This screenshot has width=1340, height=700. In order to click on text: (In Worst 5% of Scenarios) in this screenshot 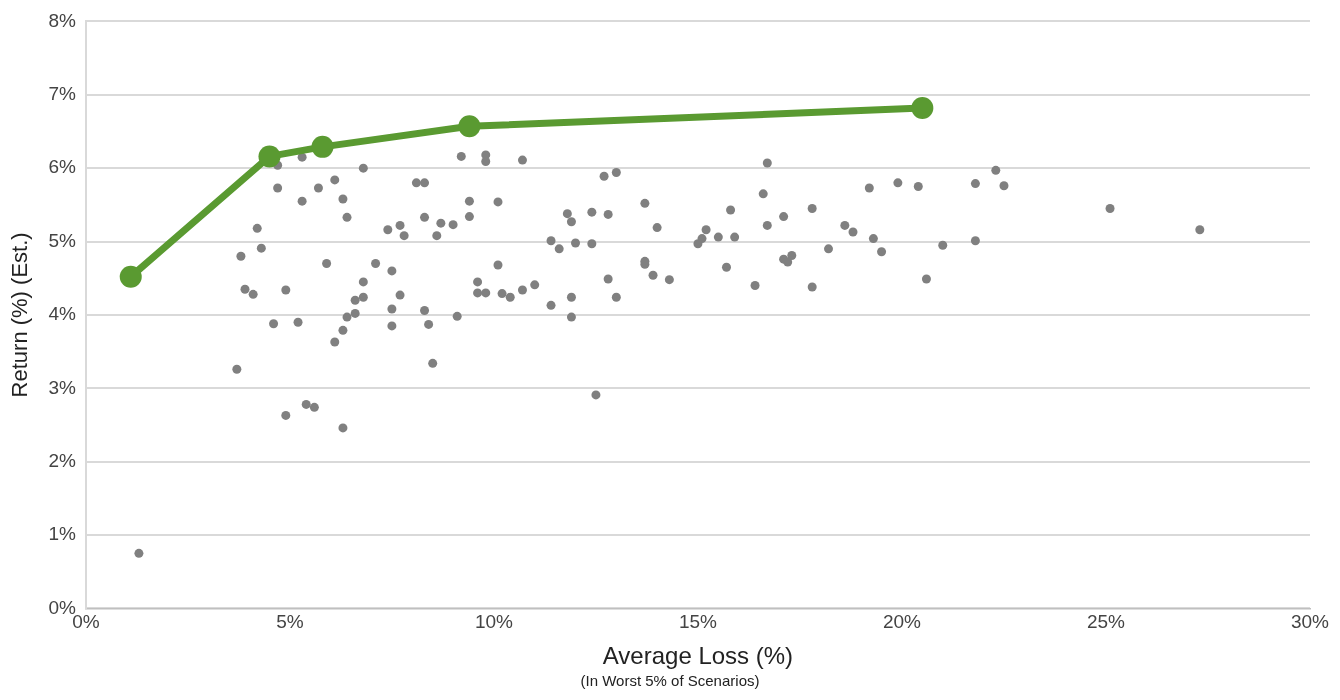, I will do `click(670, 680)`.